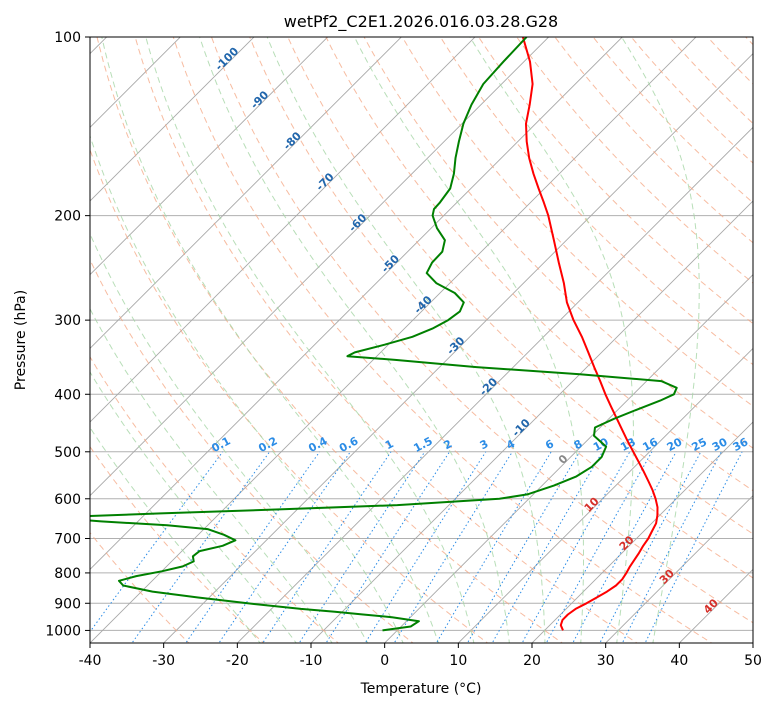 The image size is (775, 708). I want to click on mixing-ratio-label: 20, so click(675, 444).